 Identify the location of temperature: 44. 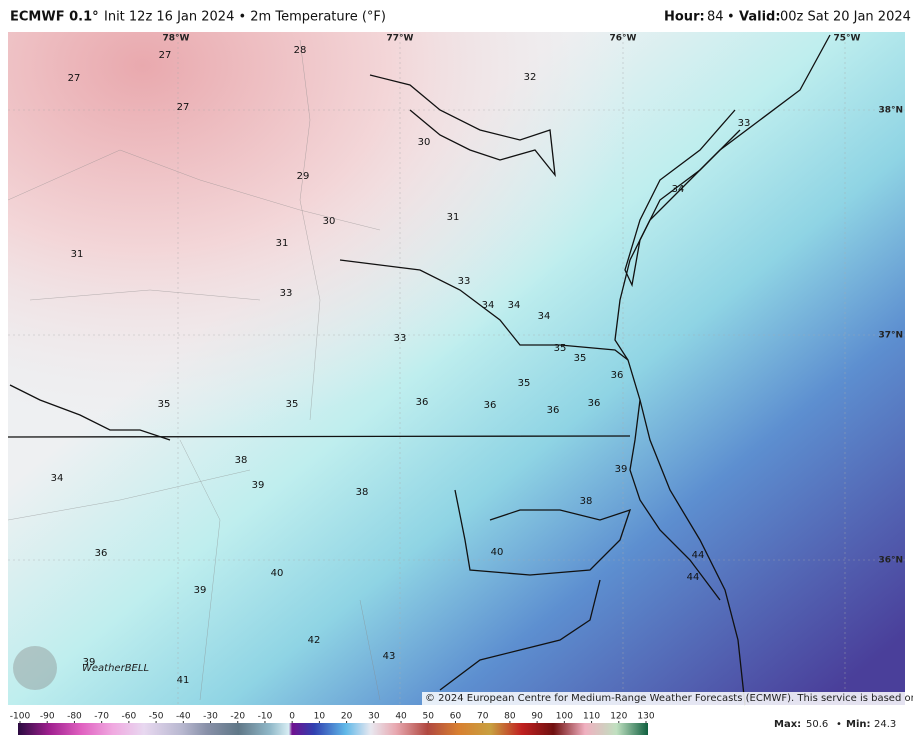
(693, 577).